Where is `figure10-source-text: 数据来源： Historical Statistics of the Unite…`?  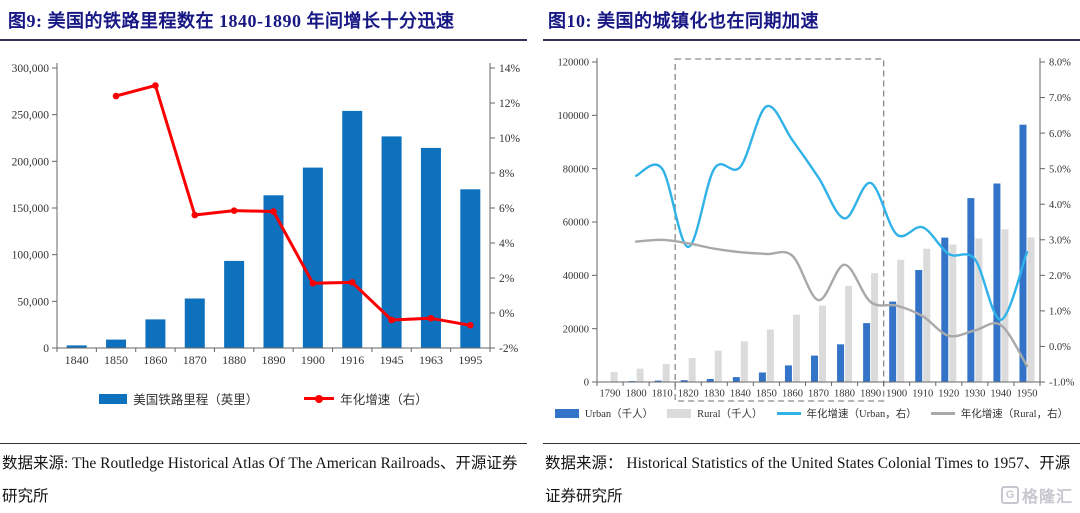
figure10-source-text: 数据来源： Historical Statistics of the Unite… is located at coordinates (808, 480).